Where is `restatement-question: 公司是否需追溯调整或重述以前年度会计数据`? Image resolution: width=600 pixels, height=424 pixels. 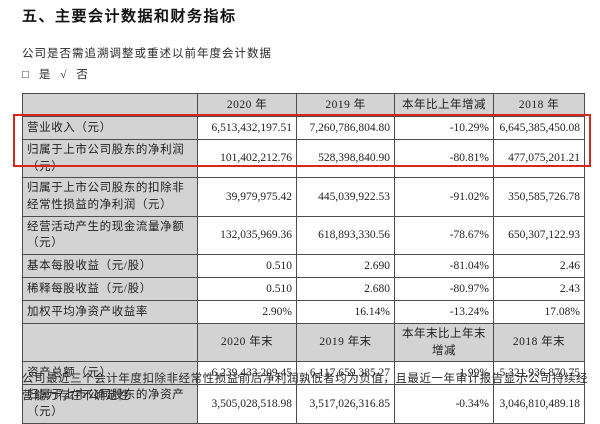
restatement-question: 公司是否需追溯调整或重述以前年度会计数据 is located at coordinates (147, 54).